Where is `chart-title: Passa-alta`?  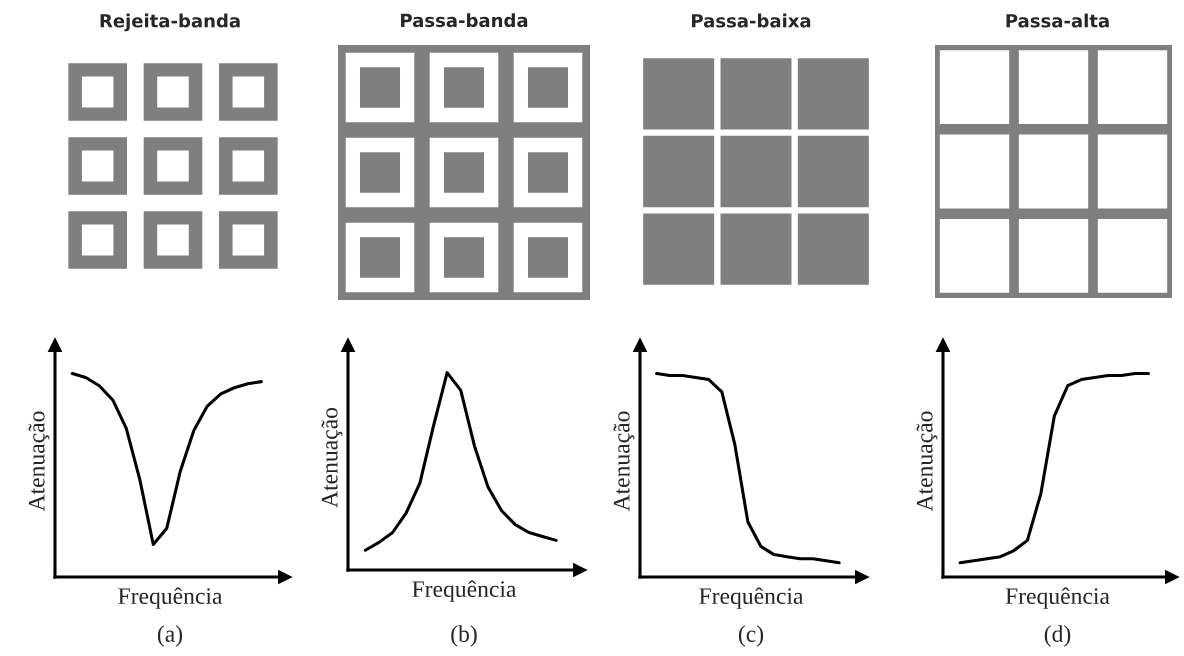
chart-title: Passa-alta is located at coordinates (1057, 20).